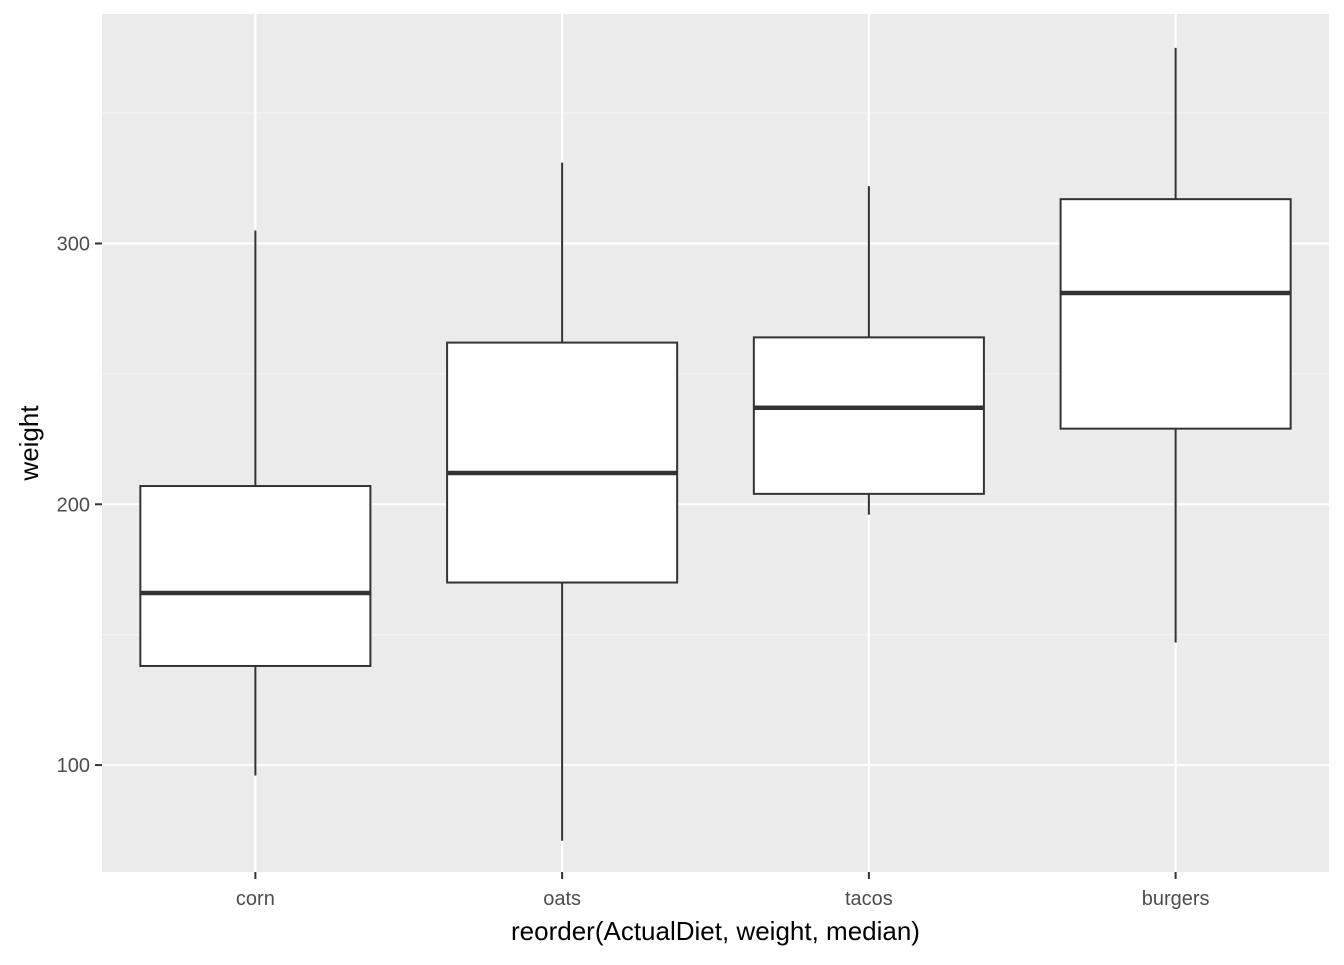  What do you see at coordinates (715, 931) in the screenshot?
I see `x-axis-title: reorder(ActualDiet, weight, median)` at bounding box center [715, 931].